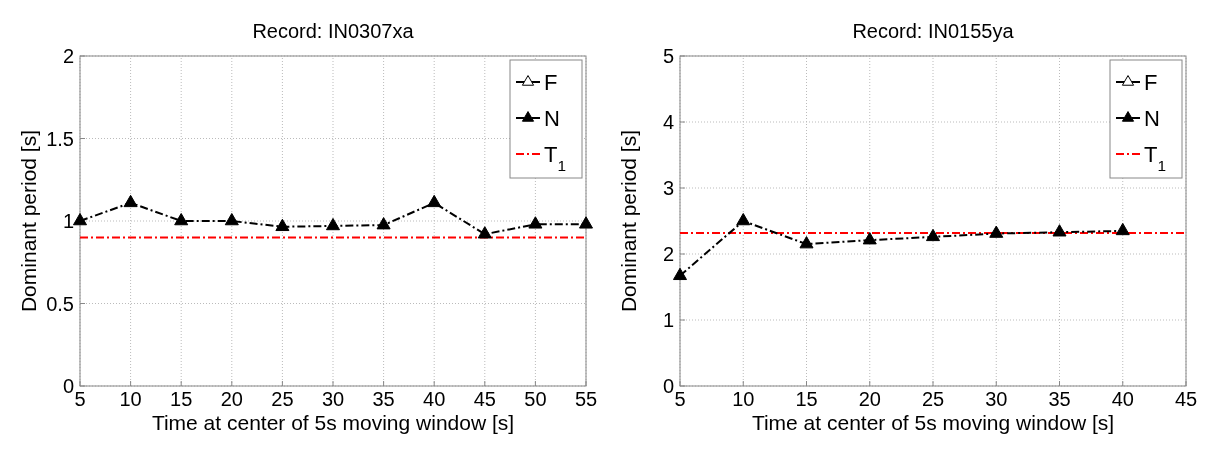  What do you see at coordinates (668, 122) in the screenshot?
I see `y-tick-label: 4` at bounding box center [668, 122].